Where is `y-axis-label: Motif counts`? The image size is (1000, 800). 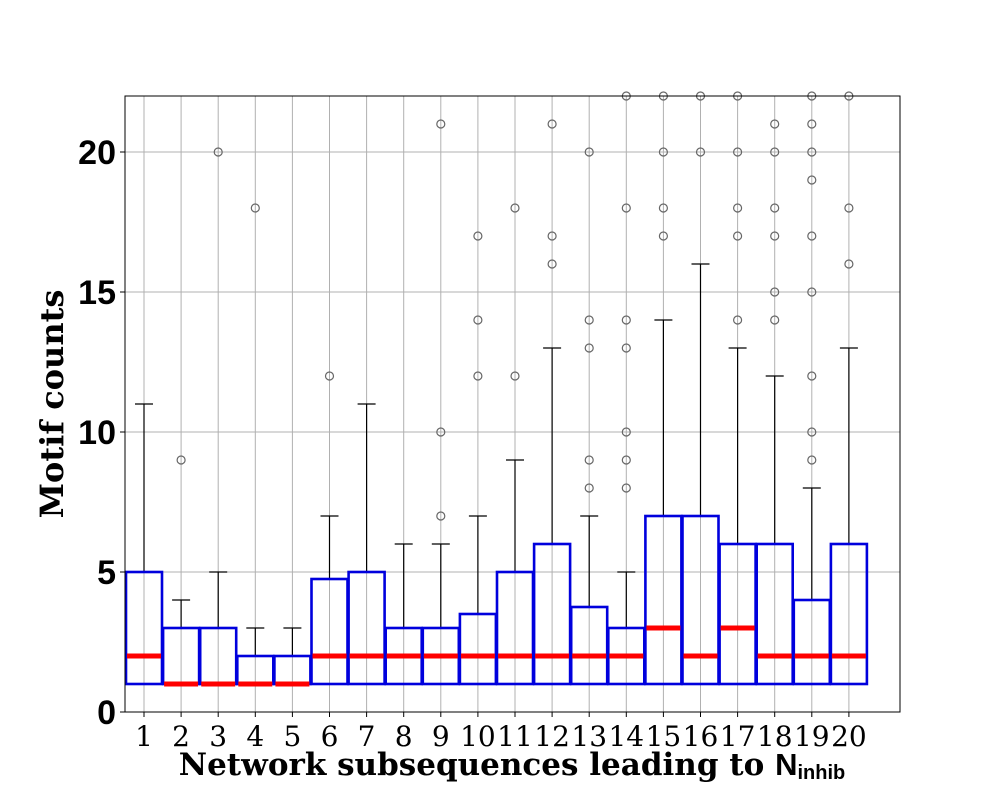
y-axis-label: Motif counts is located at coordinates (52, 404).